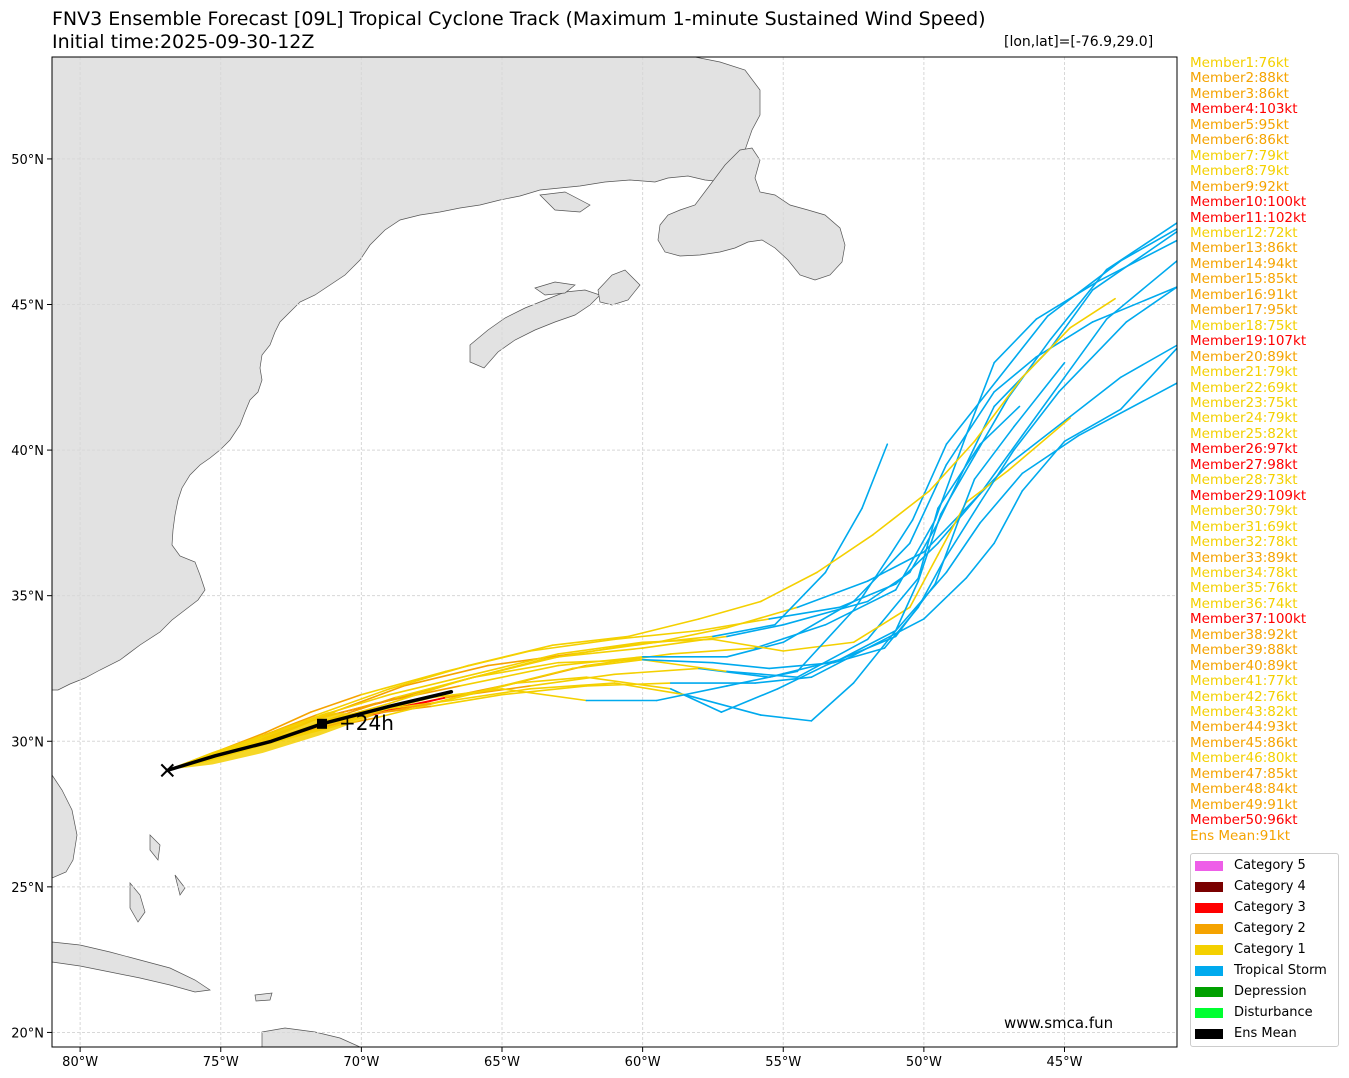 Image resolution: width=1349 pixels, height=1078 pixels. What do you see at coordinates (1244, 789) in the screenshot?
I see `member-intensity-label: Member48:84kt` at bounding box center [1244, 789].